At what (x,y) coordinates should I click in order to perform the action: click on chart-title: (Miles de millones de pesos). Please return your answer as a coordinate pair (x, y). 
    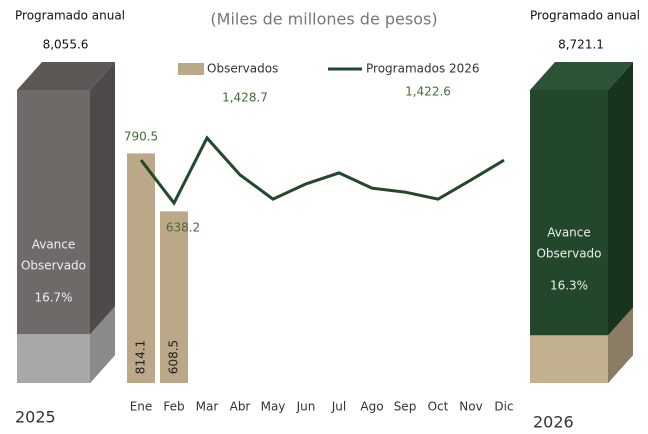
    Looking at the image, I should click on (323, 19).